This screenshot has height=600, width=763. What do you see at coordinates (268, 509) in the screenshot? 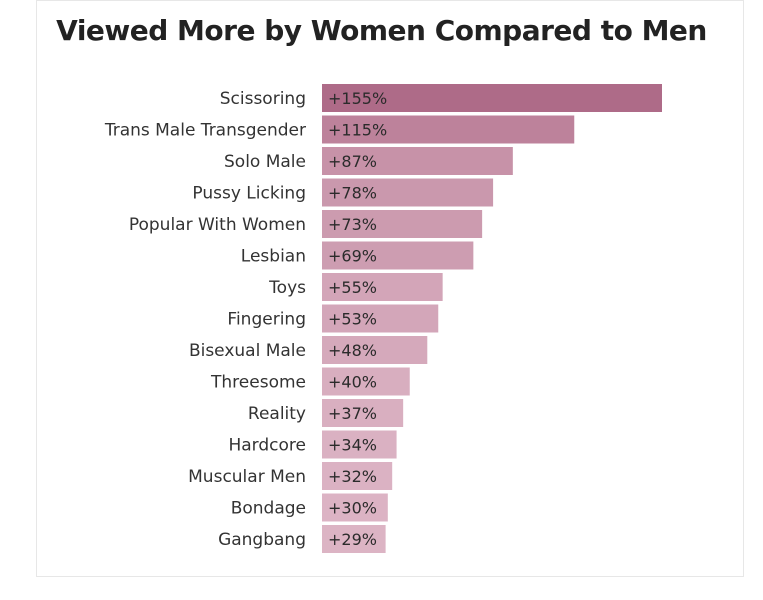
I see `category-label: Bondage` at bounding box center [268, 509].